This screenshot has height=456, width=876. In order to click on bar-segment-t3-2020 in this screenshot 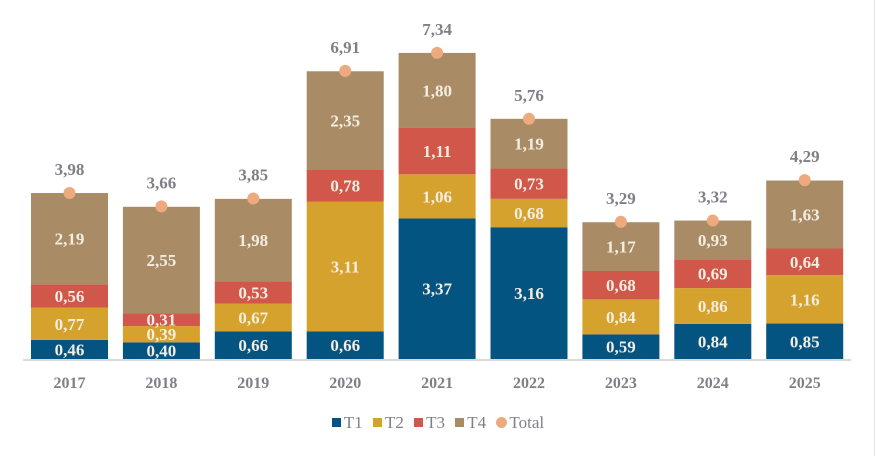, I will do `click(345, 185)`.